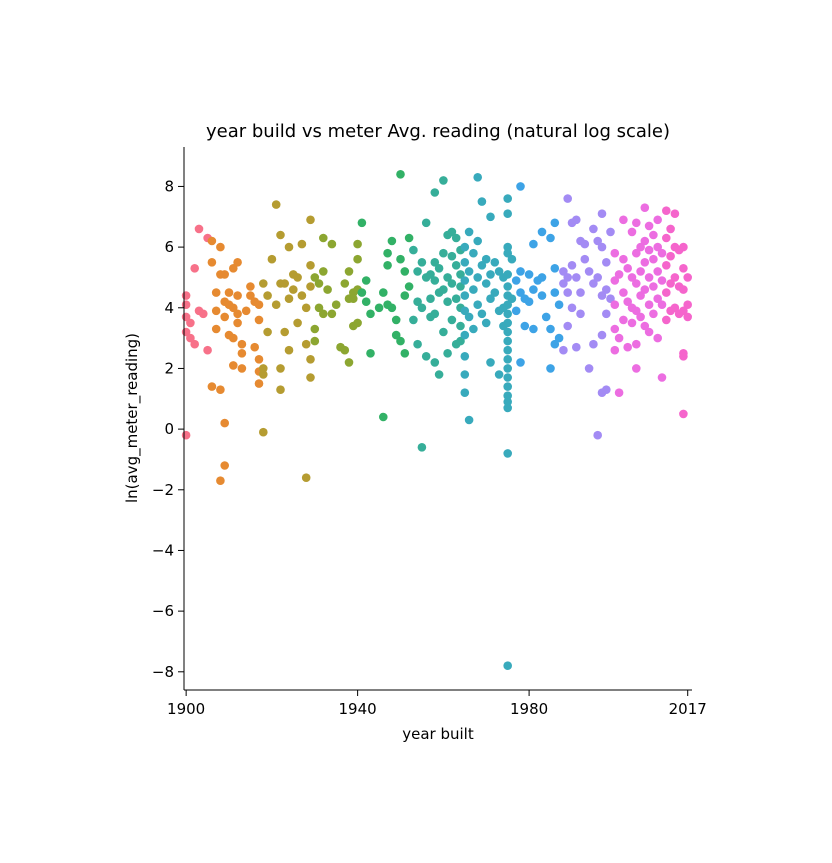 The height and width of the screenshot is (863, 832). I want to click on y-tick-label: 2, so click(169, 368).